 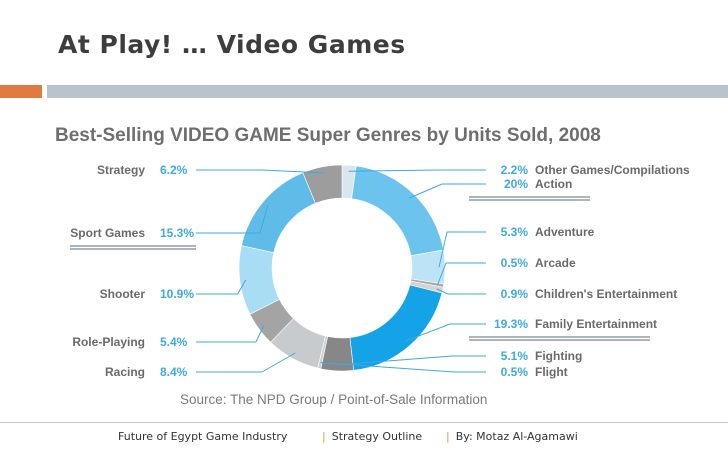 I want to click on leader-strategy, so click(x=292, y=171).